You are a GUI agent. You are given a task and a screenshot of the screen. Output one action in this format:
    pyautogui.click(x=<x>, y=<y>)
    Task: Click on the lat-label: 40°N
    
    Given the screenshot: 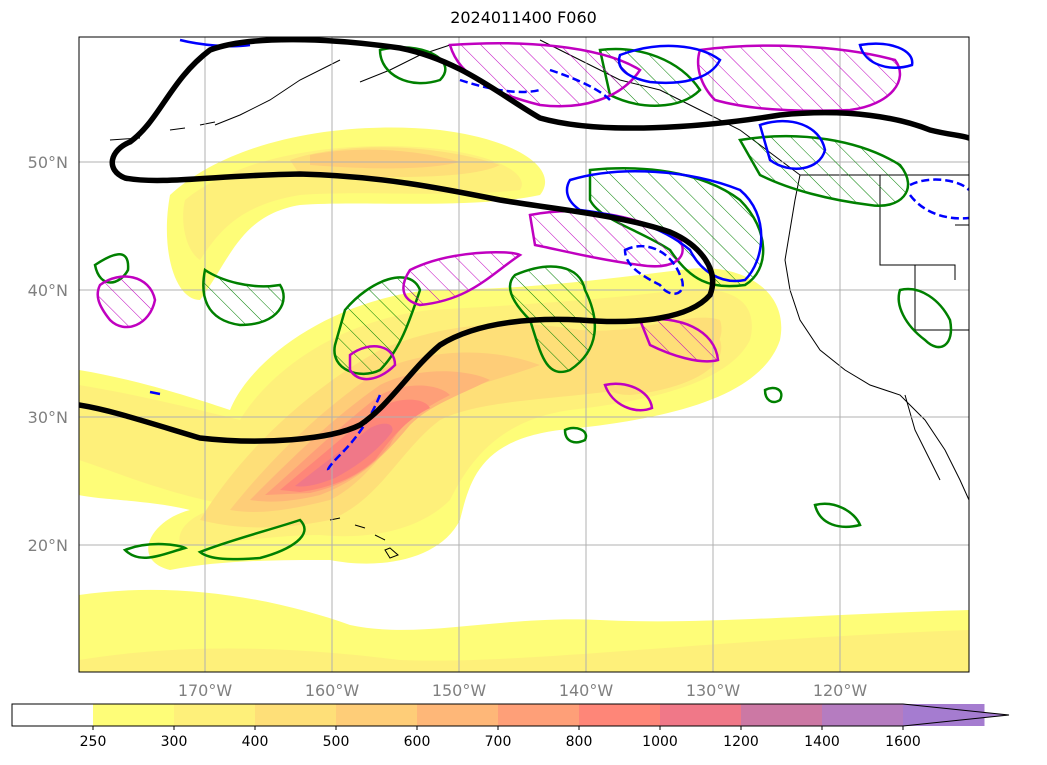 What is the action you would take?
    pyautogui.click(x=48, y=290)
    